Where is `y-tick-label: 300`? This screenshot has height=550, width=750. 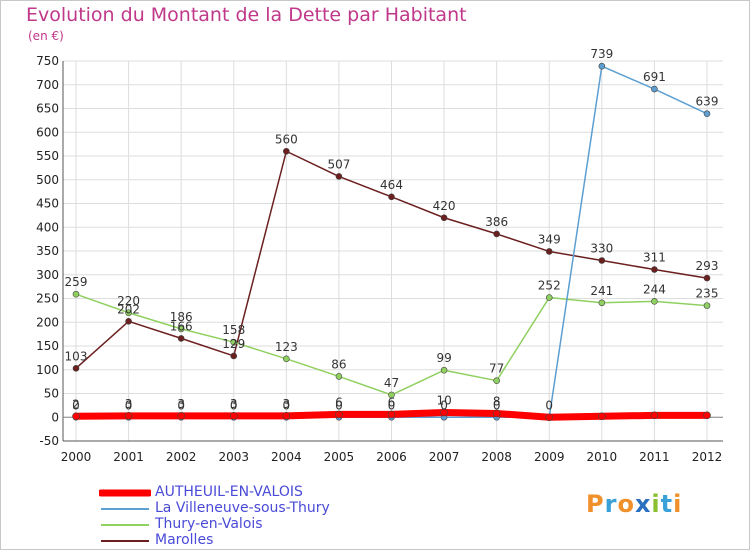
y-tick-label: 300 is located at coordinates (47, 275).